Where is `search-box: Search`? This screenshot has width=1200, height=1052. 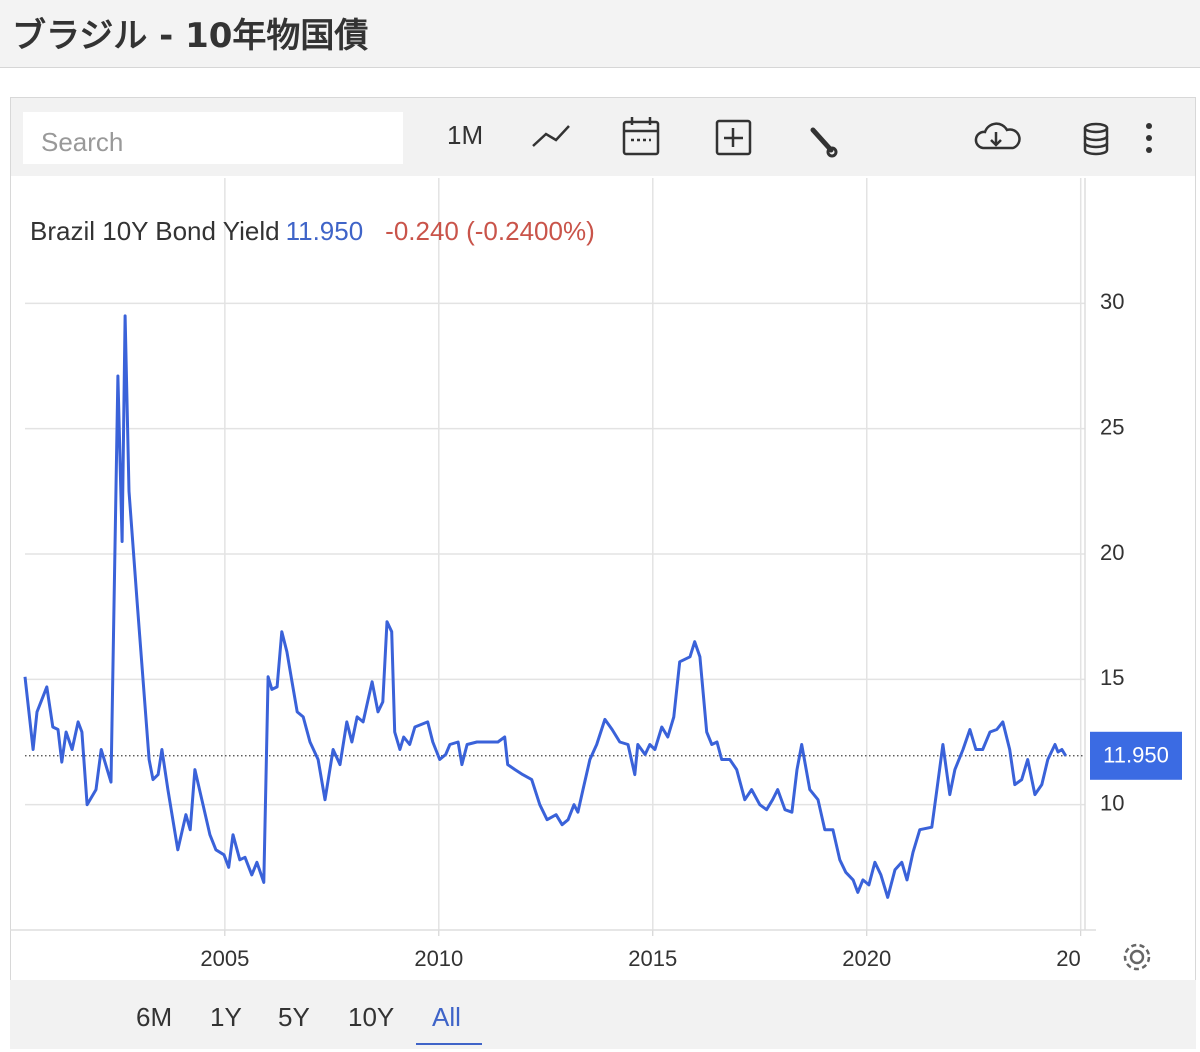 search-box: Search is located at coordinates (213, 138).